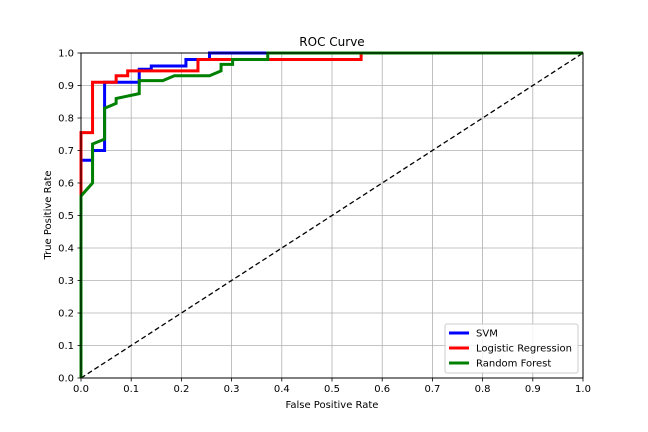  I want to click on y-tick-label: 0.5, so click(66, 216).